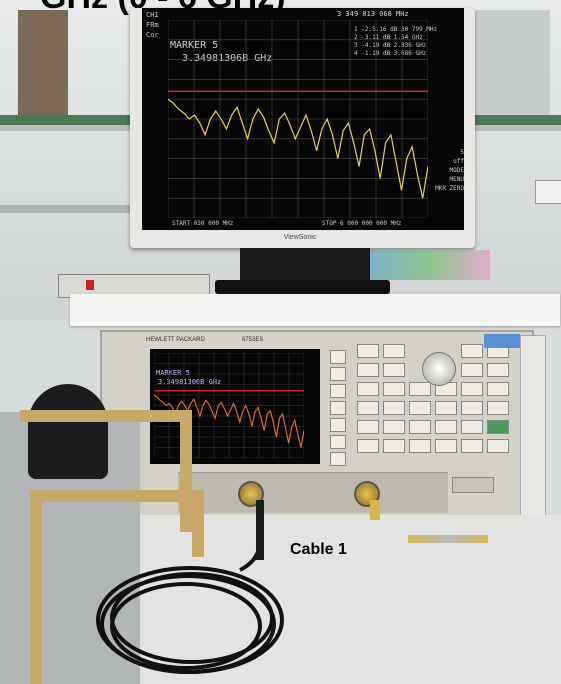 The height and width of the screenshot is (684, 561). I want to click on monitor-marker-freq: 3.34981306B GHz, so click(227, 58).